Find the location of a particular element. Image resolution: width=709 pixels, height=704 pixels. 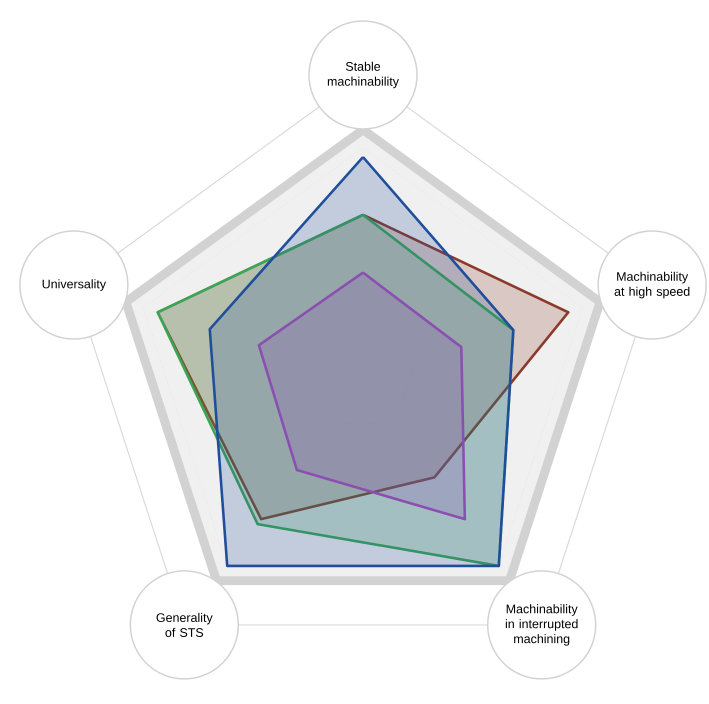

spoke-label: Stable machinability is located at coordinates (363, 75).